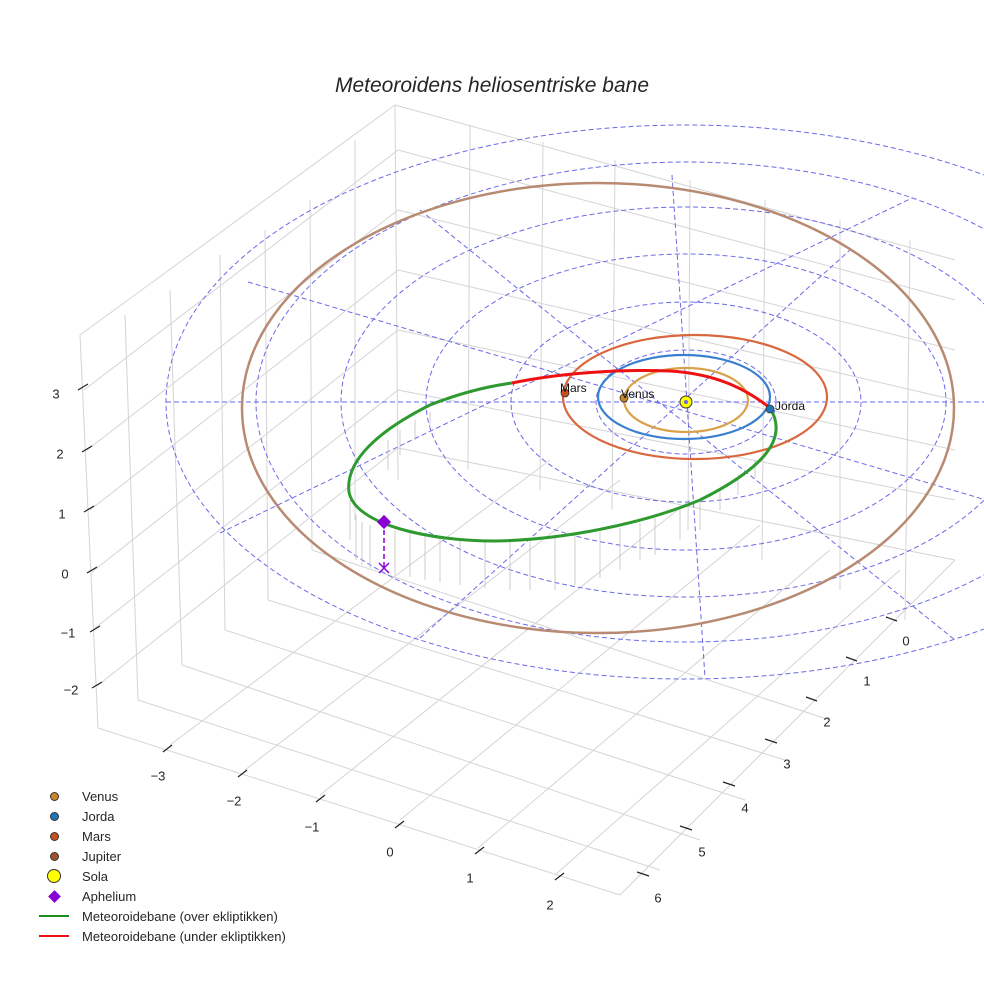 This screenshot has width=984, height=984. Describe the element at coordinates (54, 896) in the screenshot. I see `aphelium-legend-icon` at that location.